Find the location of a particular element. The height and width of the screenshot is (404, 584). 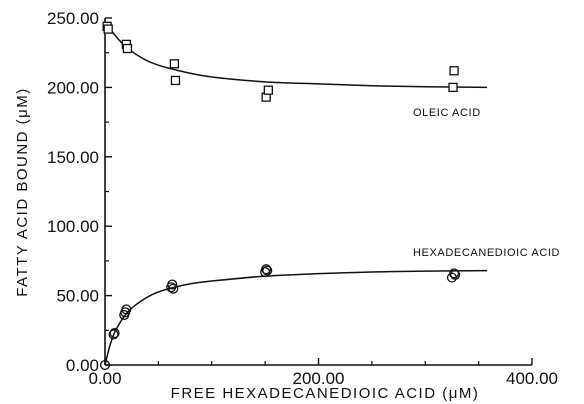

y-tick-label: 200.00 is located at coordinates (73, 87).